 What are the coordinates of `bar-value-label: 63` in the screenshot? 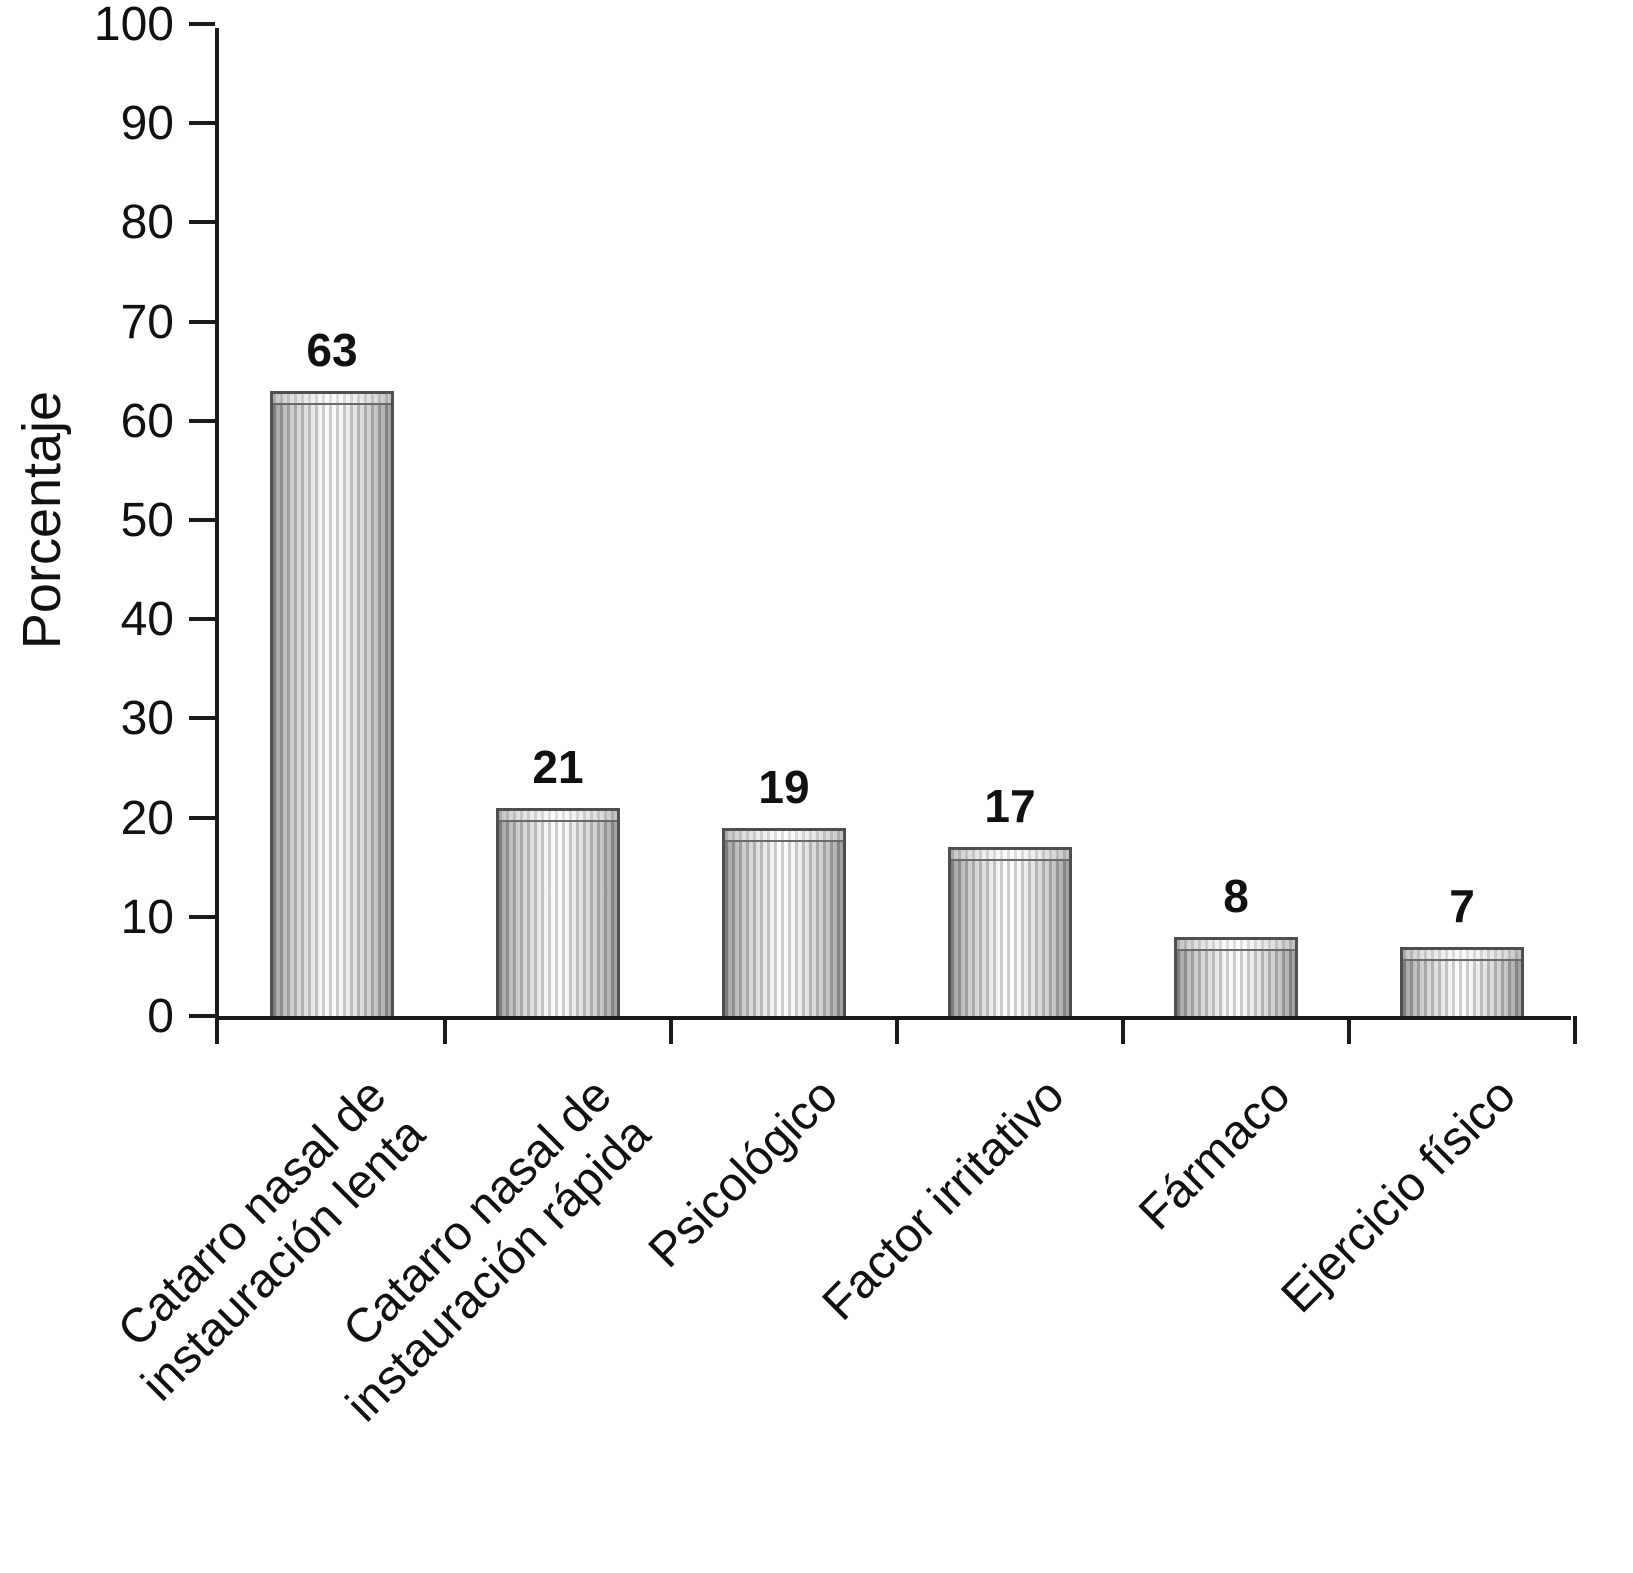 It's located at (332, 350).